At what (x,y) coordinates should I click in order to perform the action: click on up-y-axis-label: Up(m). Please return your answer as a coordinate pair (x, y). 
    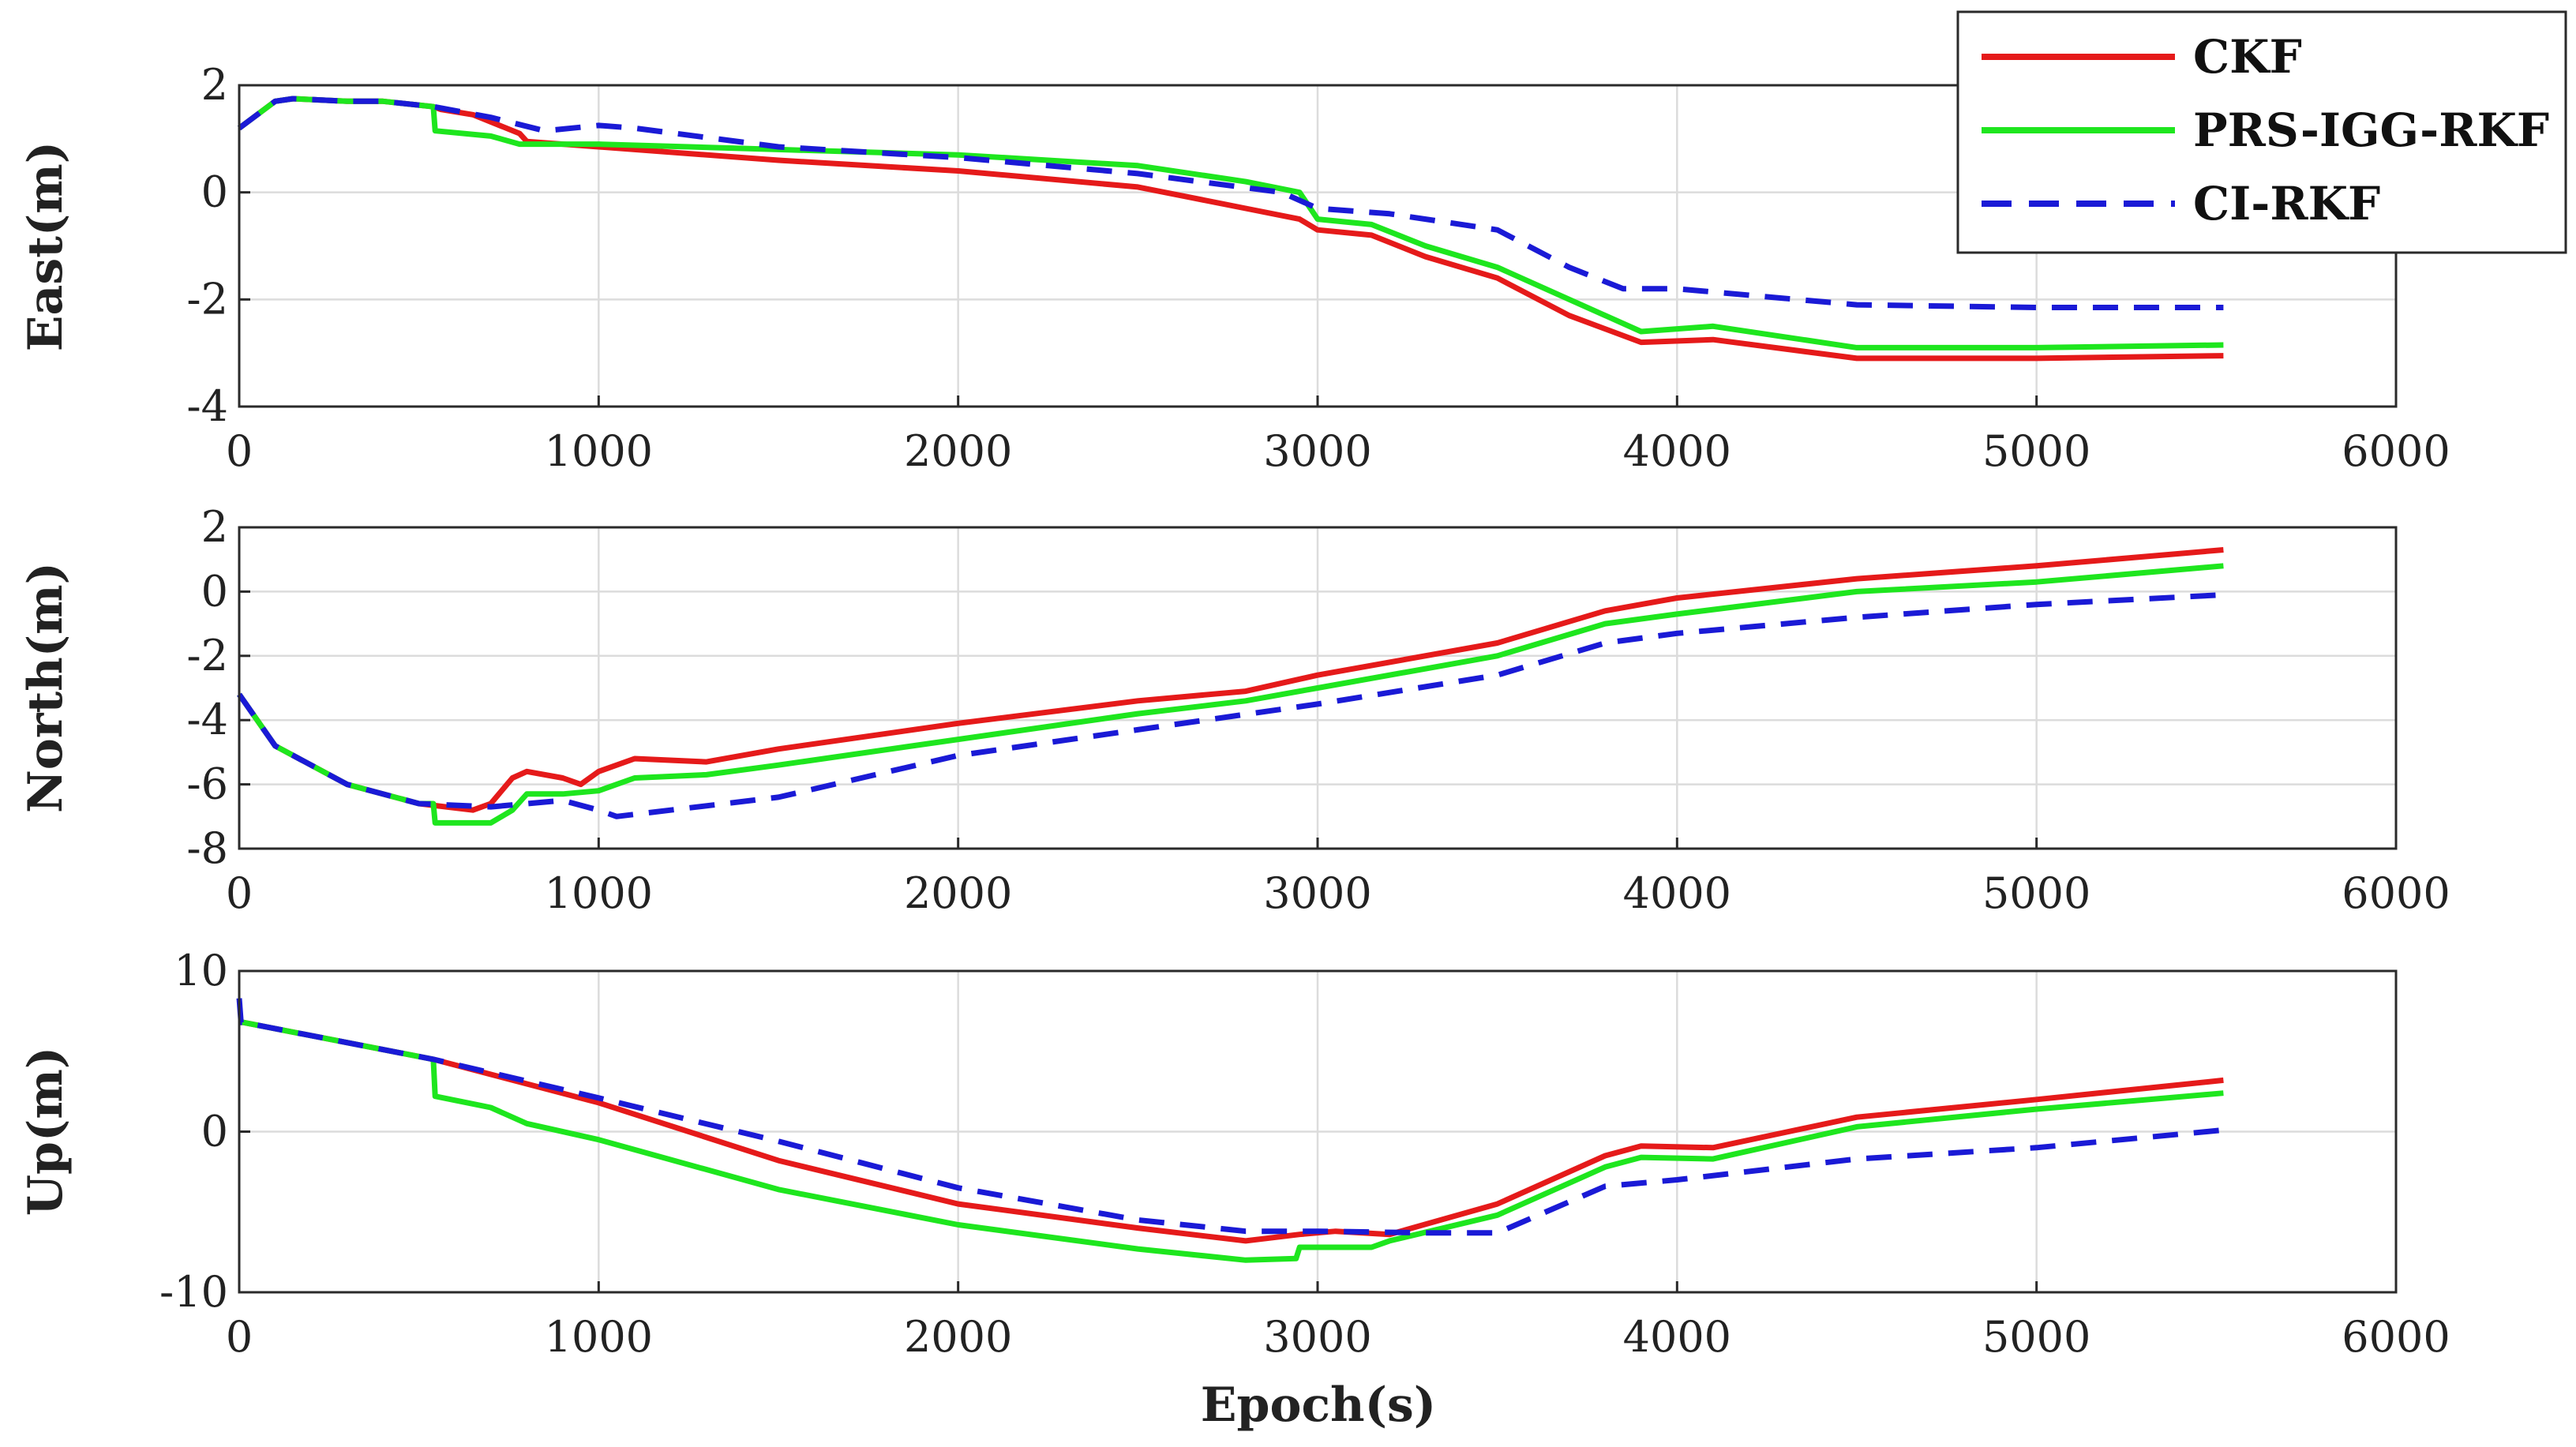
    Looking at the image, I should click on (45, 1131).